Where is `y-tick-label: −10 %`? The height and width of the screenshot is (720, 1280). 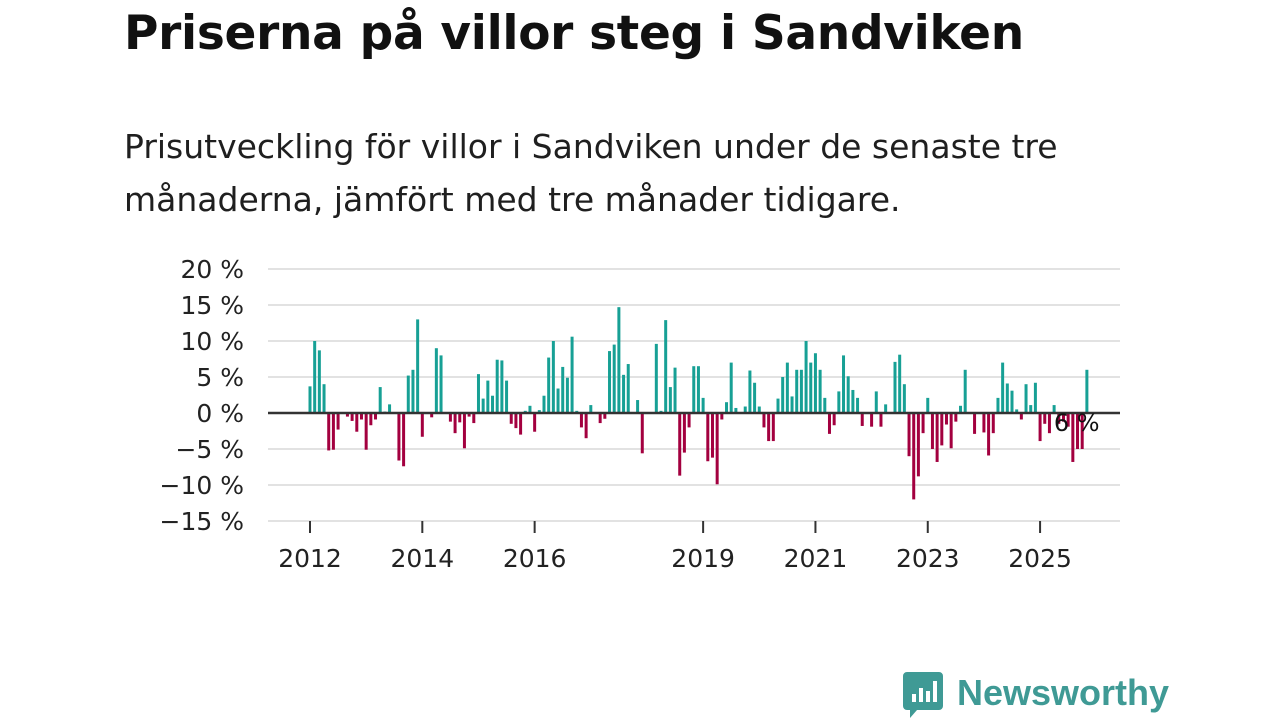 y-tick-label: −10 % is located at coordinates (202, 485).